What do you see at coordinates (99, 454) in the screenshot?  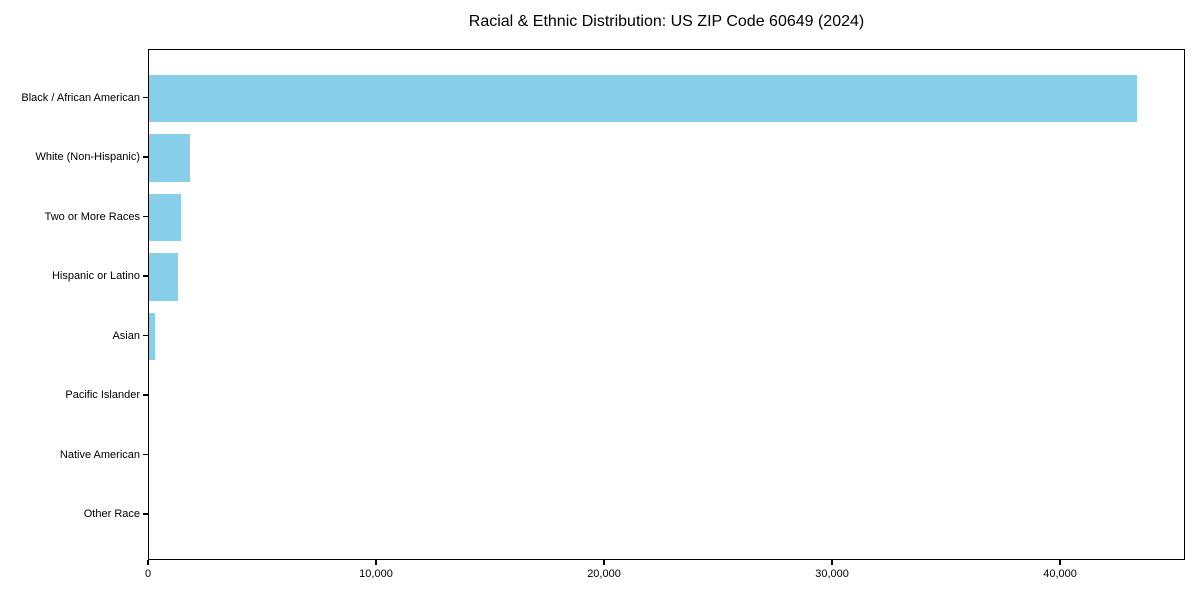 I see `y-tick-label-native-american: Native American` at bounding box center [99, 454].